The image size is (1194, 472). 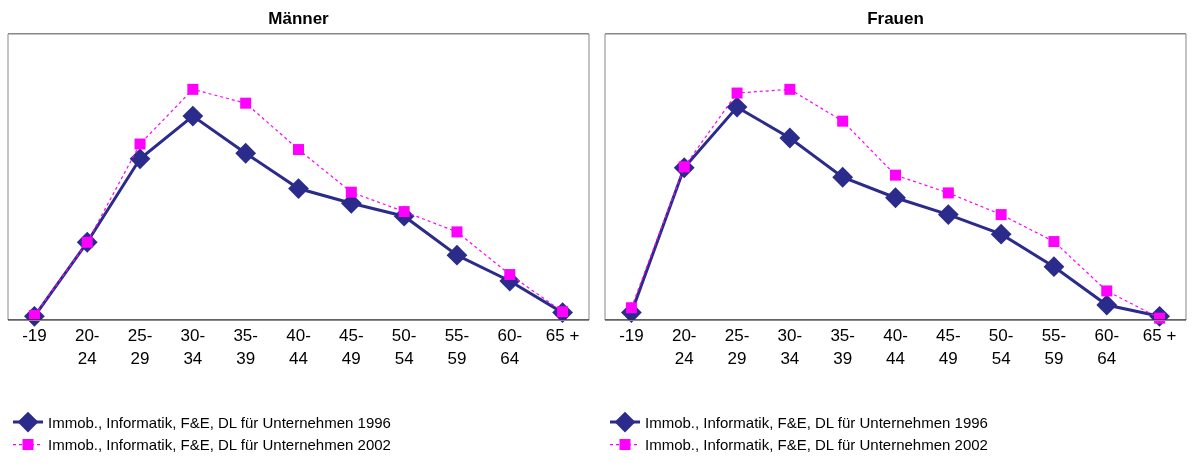 What do you see at coordinates (299, 18) in the screenshot?
I see `chart-title: Männer` at bounding box center [299, 18].